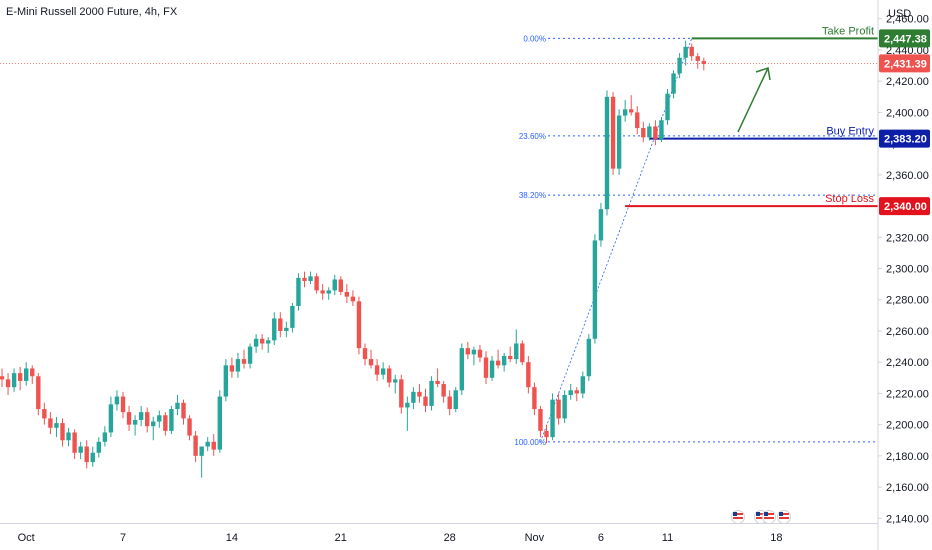 Image resolution: width=932 pixels, height=550 pixels. What do you see at coordinates (26, 538) in the screenshot?
I see `x-tick-label: Oct` at bounding box center [26, 538].